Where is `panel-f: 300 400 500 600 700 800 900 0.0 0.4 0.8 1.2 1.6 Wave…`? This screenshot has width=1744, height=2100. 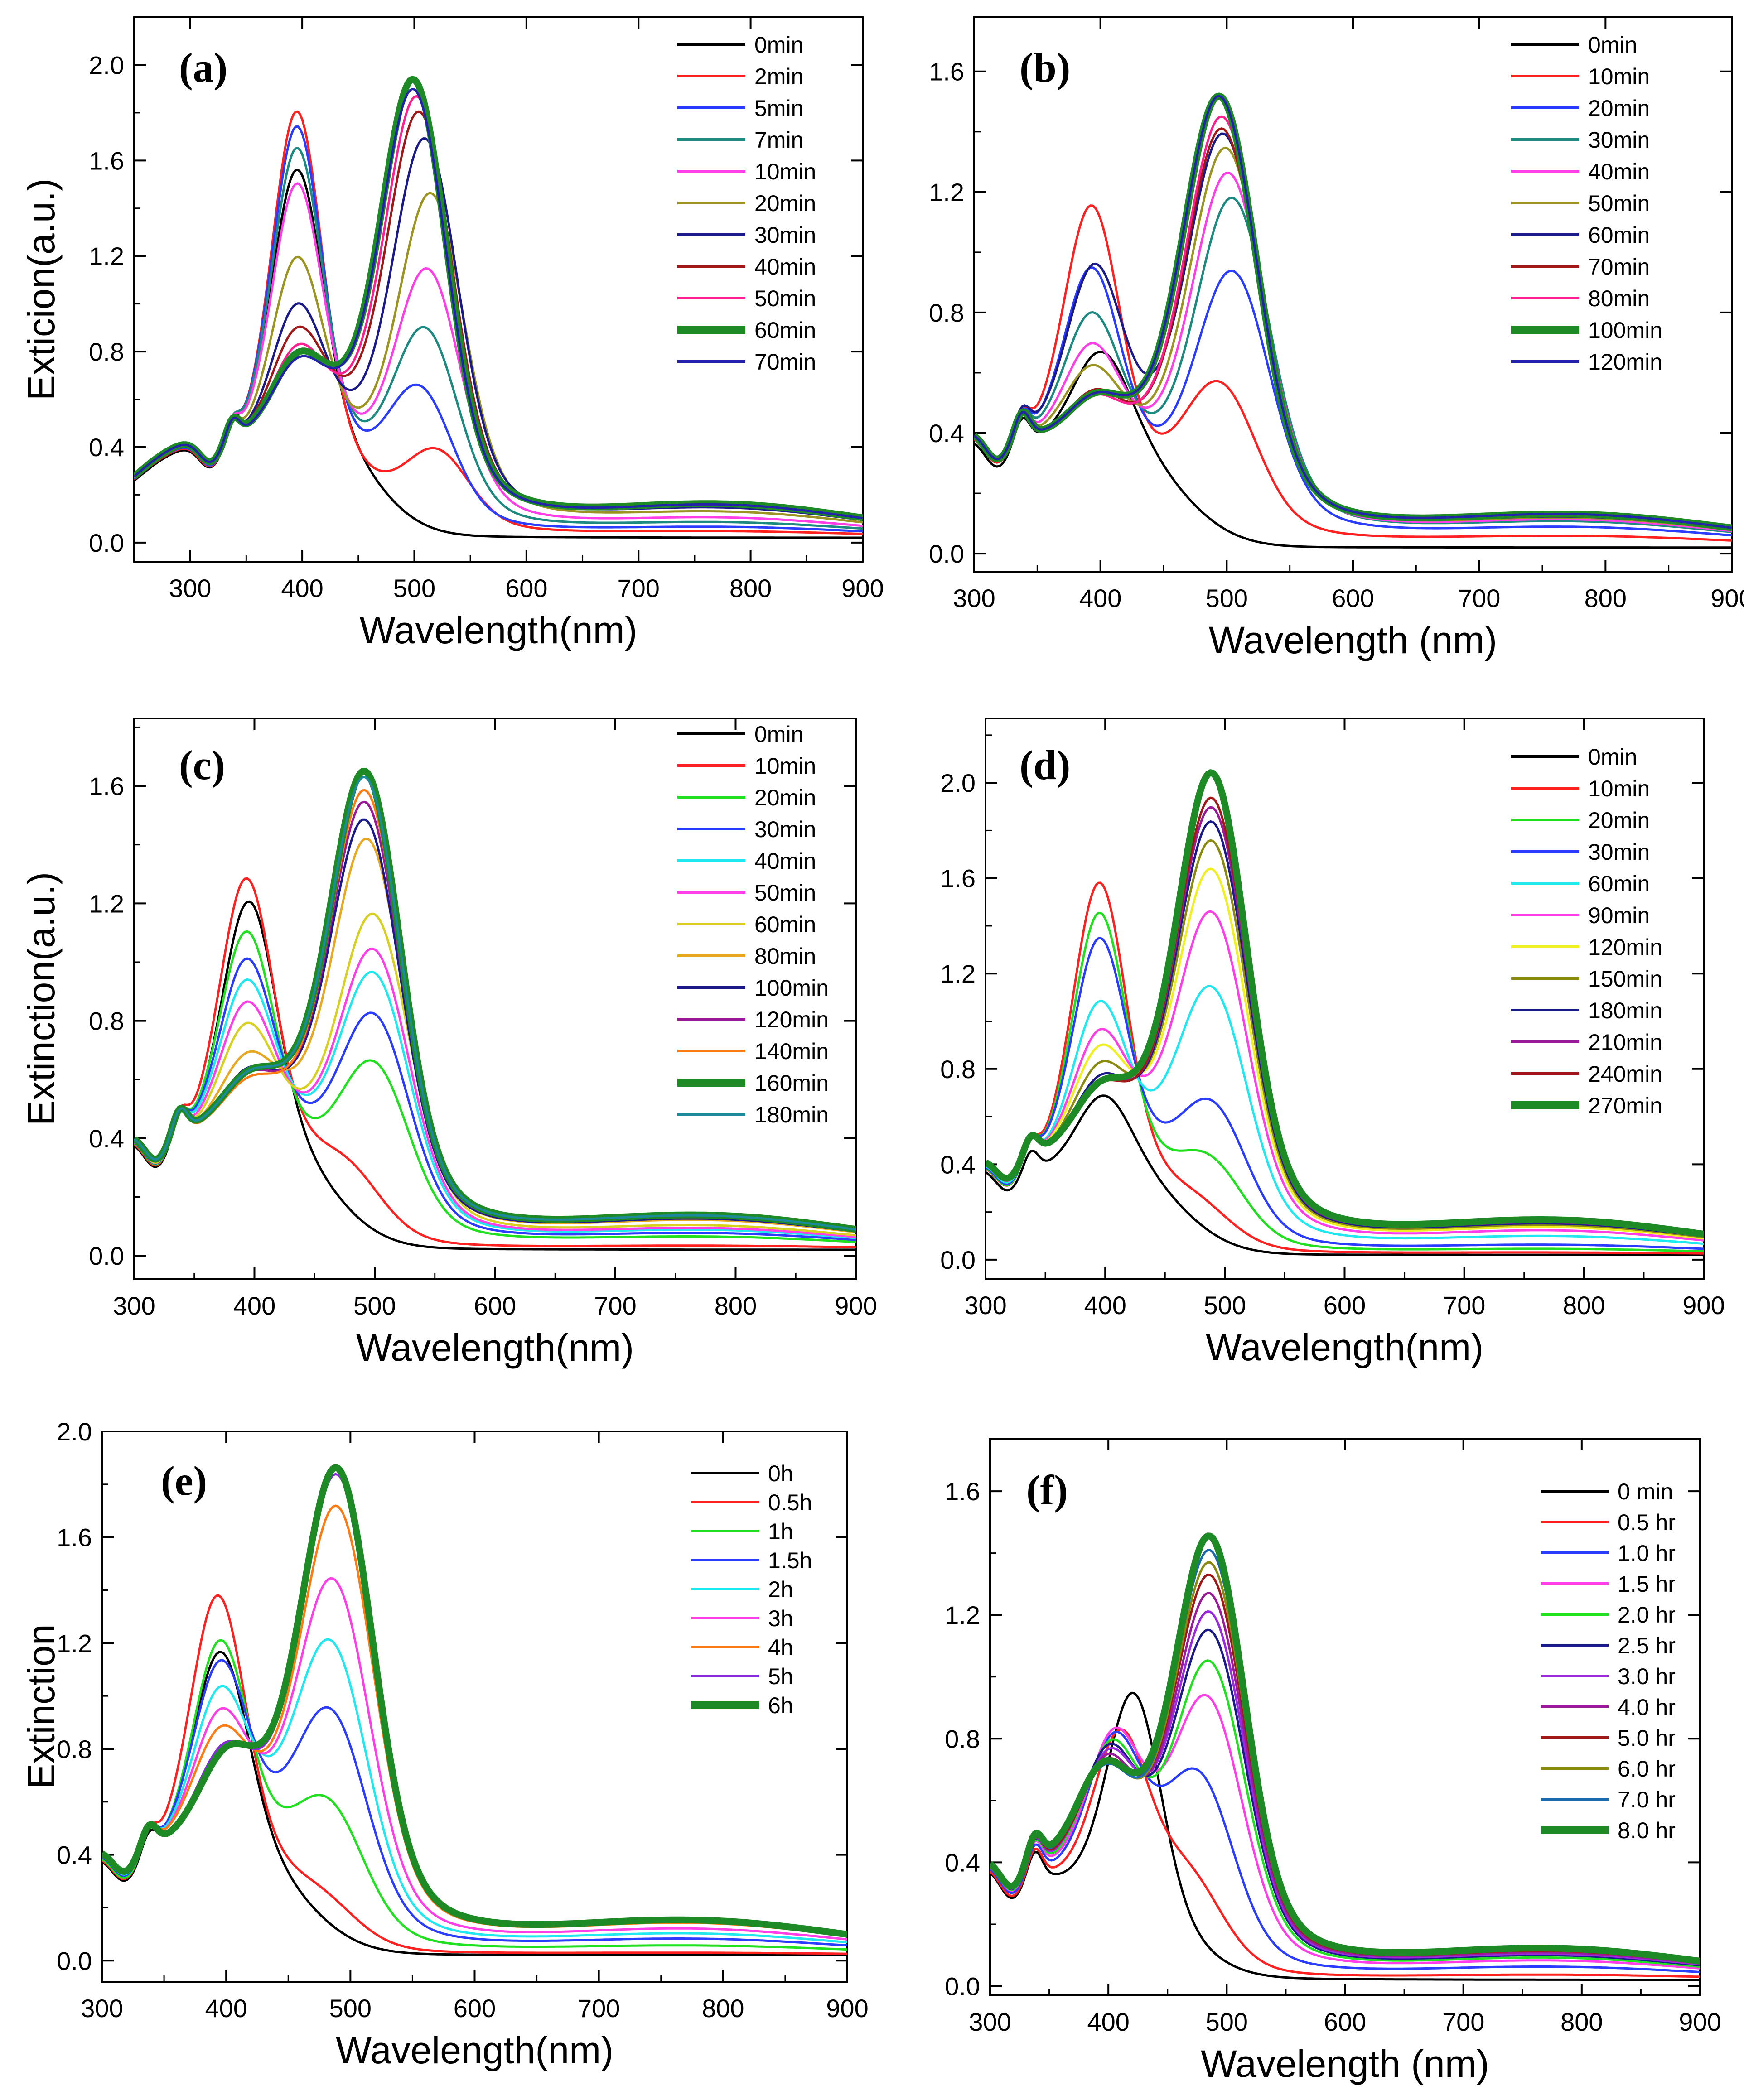
panel-f: 300 400 500 600 700 800 900 0.0 0.4 0.8 1.2 1.6 Wave… is located at coordinates (1333, 1761).